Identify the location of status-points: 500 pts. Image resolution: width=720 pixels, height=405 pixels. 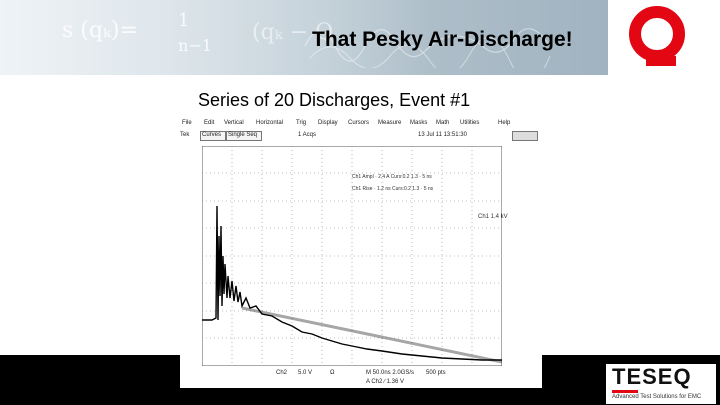
(436, 373).